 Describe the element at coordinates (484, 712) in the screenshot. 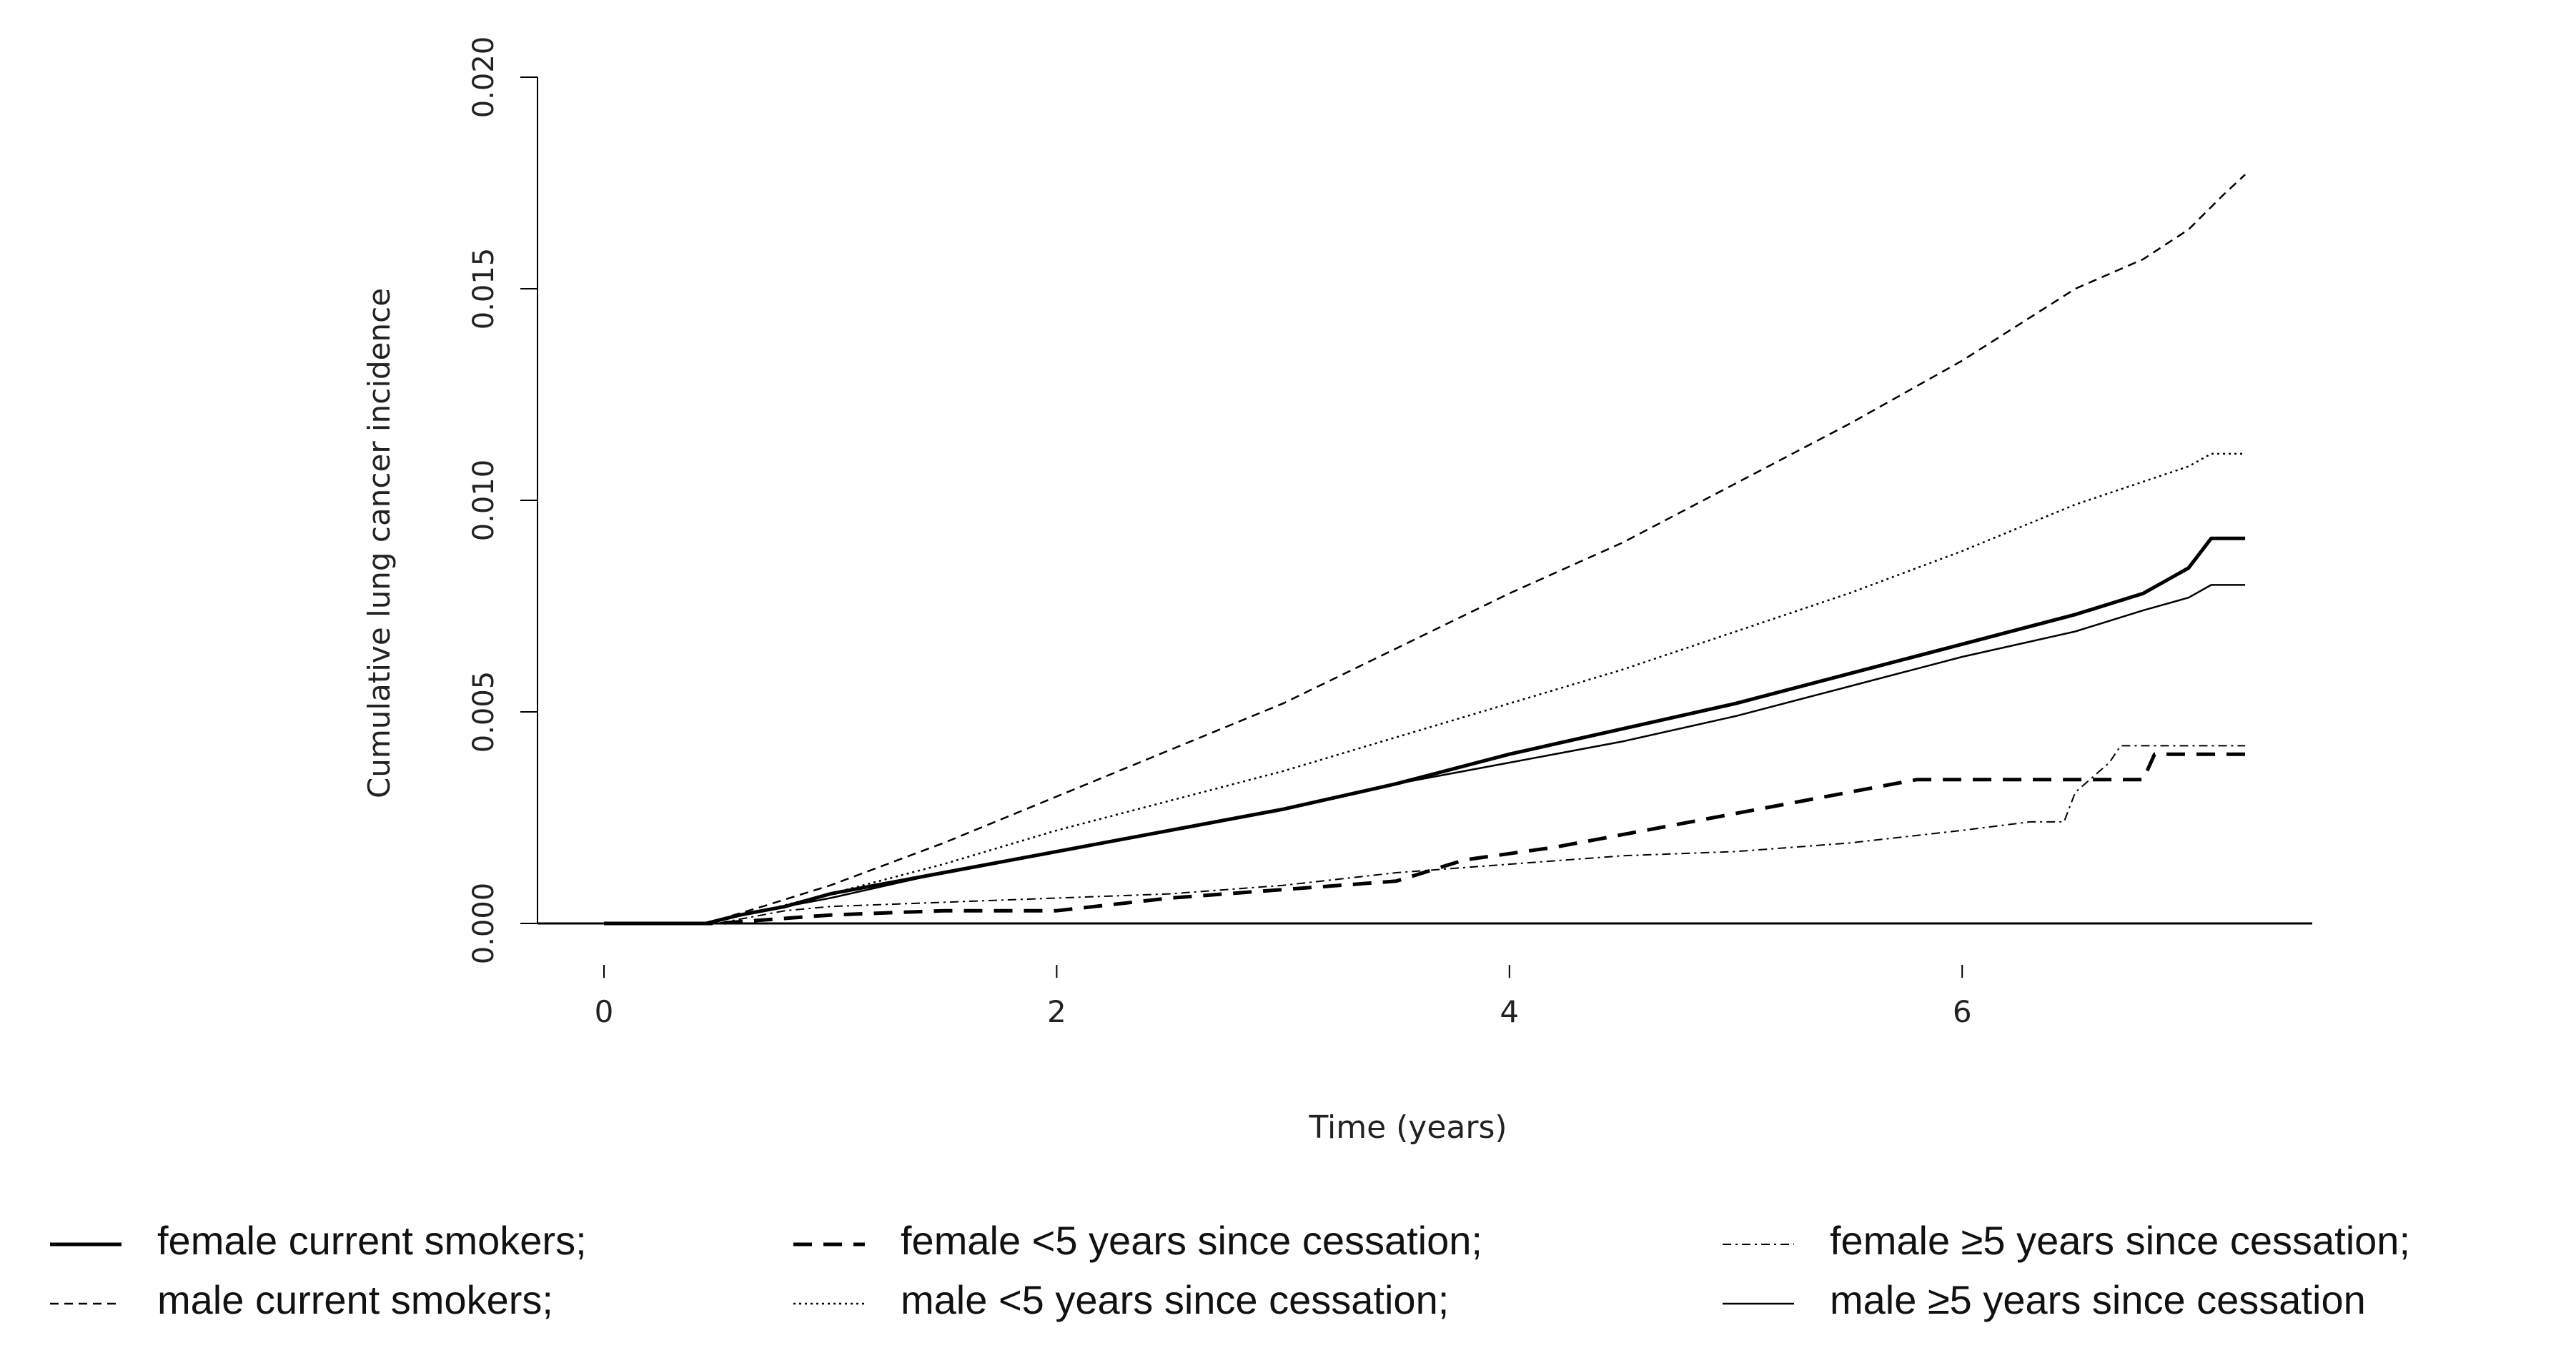

I see `y-tick-label: 0.005` at that location.